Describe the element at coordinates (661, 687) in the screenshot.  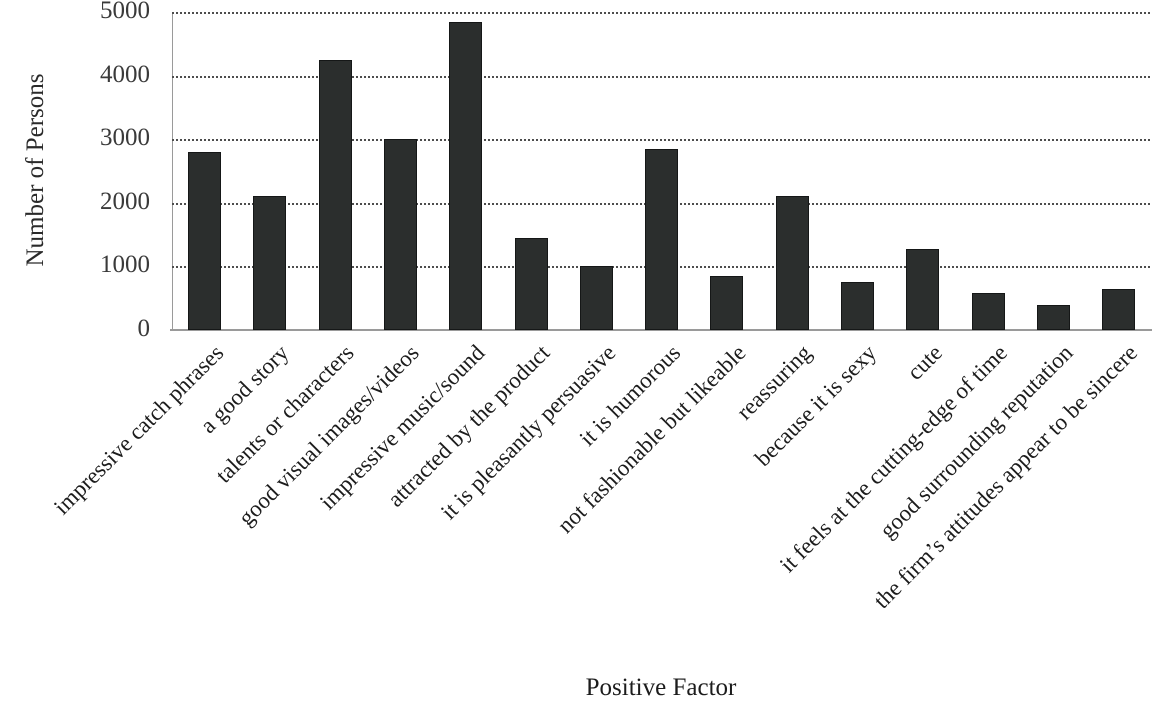
I see `x-axis-title: Positive Factor` at that location.